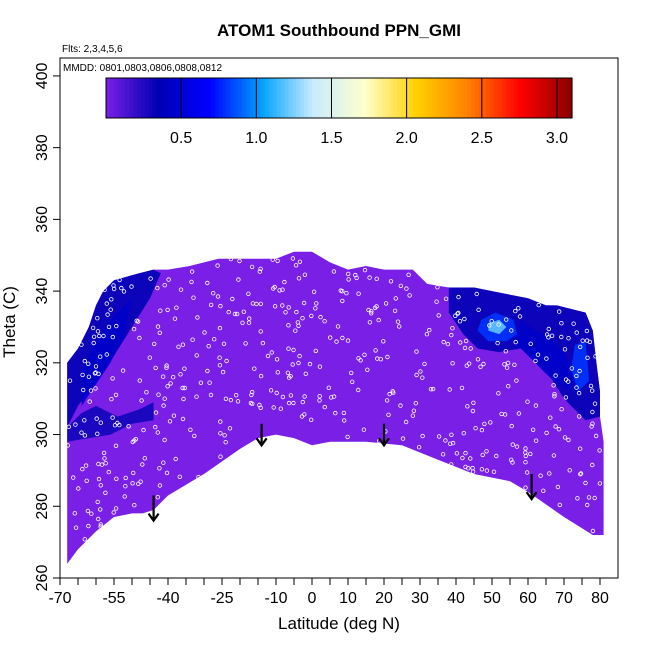 This screenshot has height=655, width=650. I want to click on arrow-head, so click(531, 496).